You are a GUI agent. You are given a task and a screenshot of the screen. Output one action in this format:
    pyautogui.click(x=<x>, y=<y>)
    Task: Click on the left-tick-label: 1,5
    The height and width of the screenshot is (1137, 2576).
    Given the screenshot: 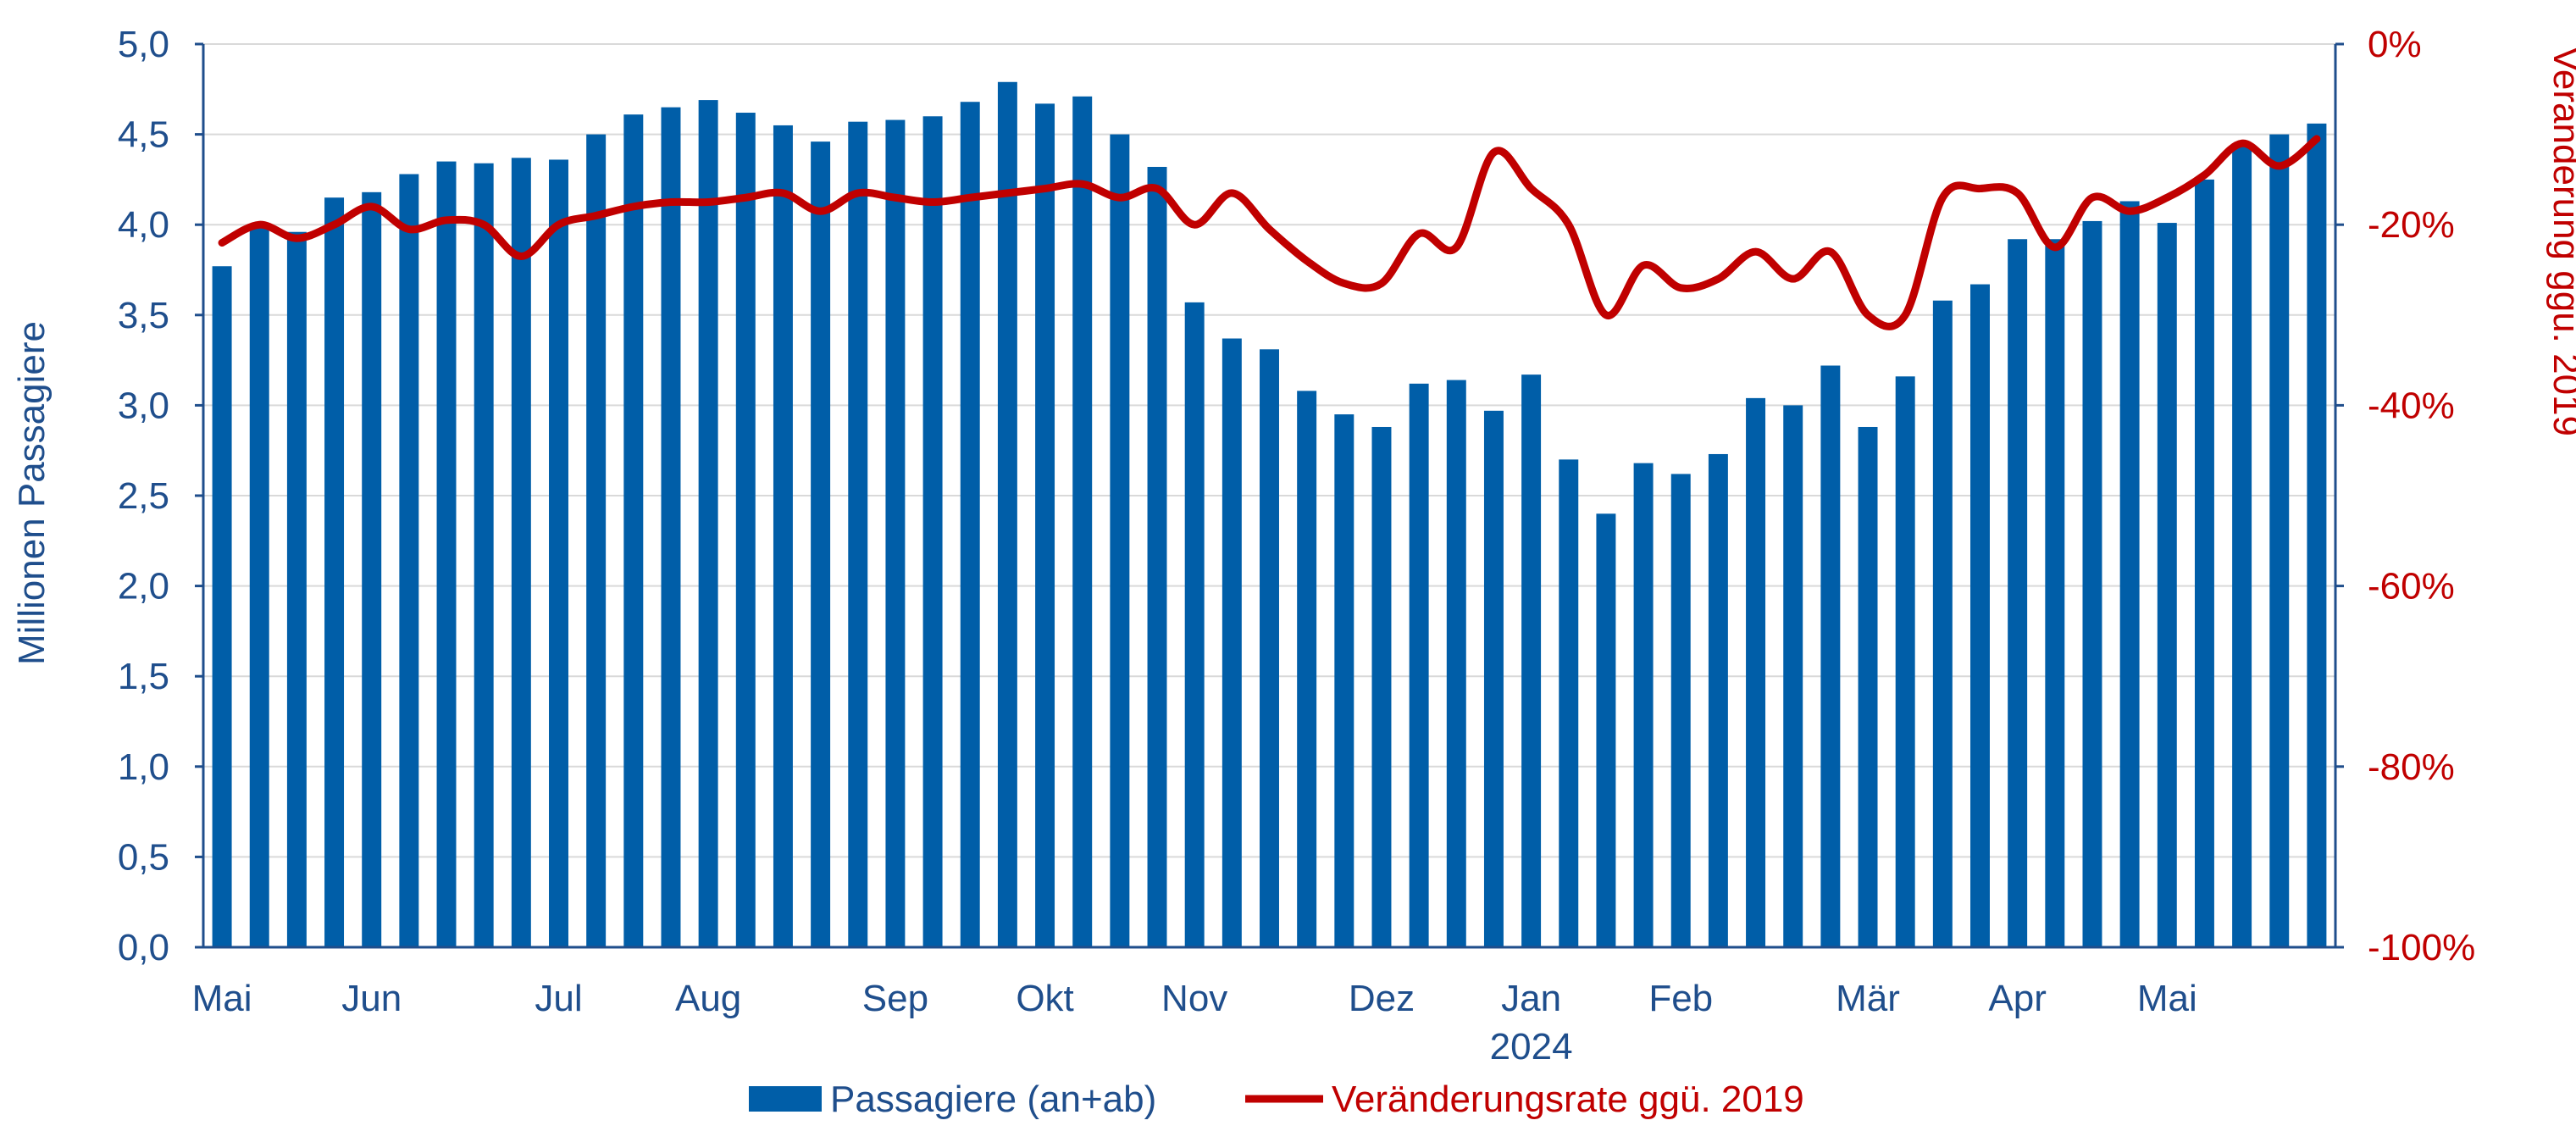 What is the action you would take?
    pyautogui.click(x=143, y=676)
    